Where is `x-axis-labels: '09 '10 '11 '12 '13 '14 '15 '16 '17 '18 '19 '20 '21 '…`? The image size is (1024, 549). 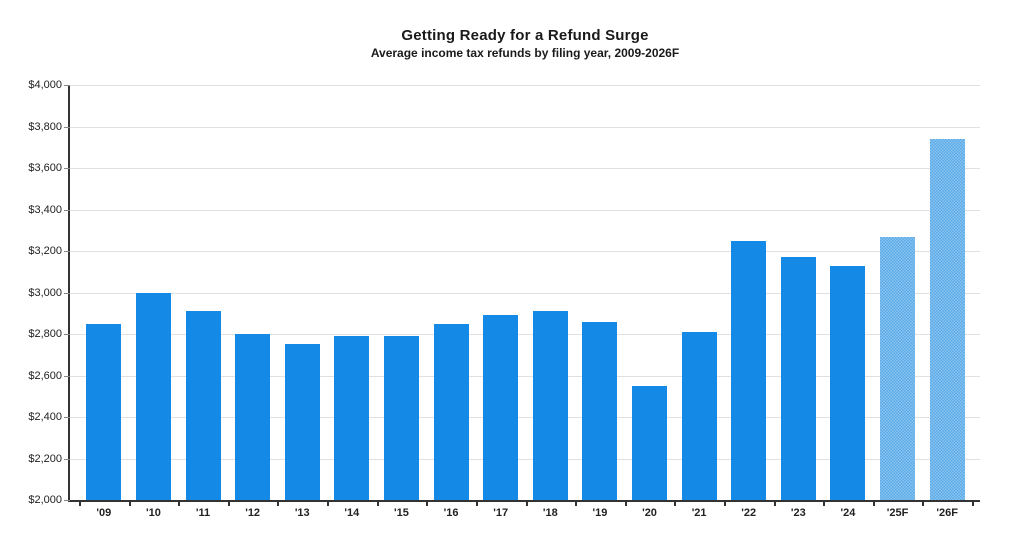
x-axis-labels: '09 '10 '11 '12 '13 '14 '15 '16 '17 '18 '19 '20 '21 '… is located at coordinates (525, 513).